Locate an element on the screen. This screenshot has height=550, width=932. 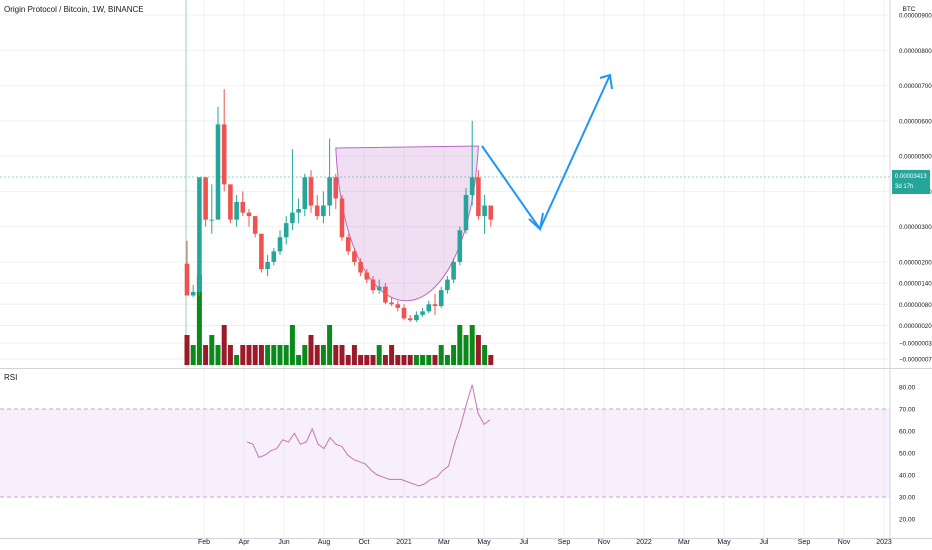
price-tick-label: 0.00000600 is located at coordinates (915, 121).